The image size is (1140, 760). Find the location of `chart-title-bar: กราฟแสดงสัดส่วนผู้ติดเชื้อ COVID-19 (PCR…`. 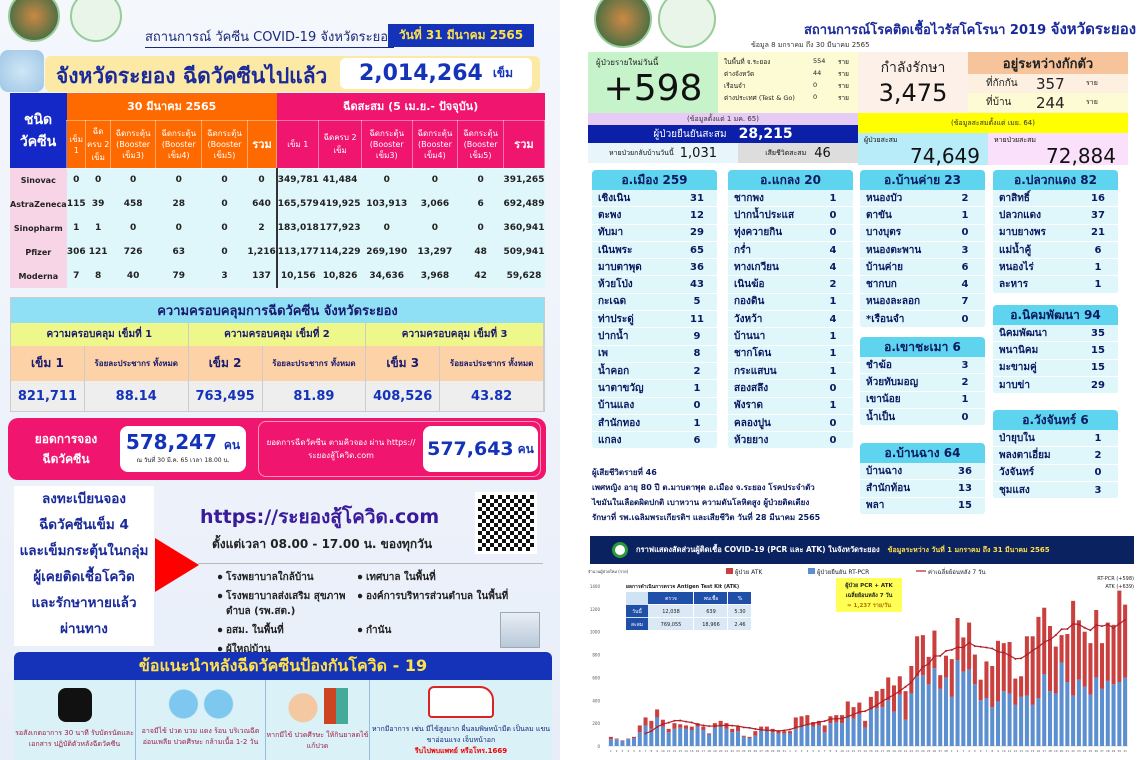

chart-title-bar: กราฟแสดงสัดส่วนผู้ติดเชื้อ COVID-19 (PCR… is located at coordinates (862, 550).